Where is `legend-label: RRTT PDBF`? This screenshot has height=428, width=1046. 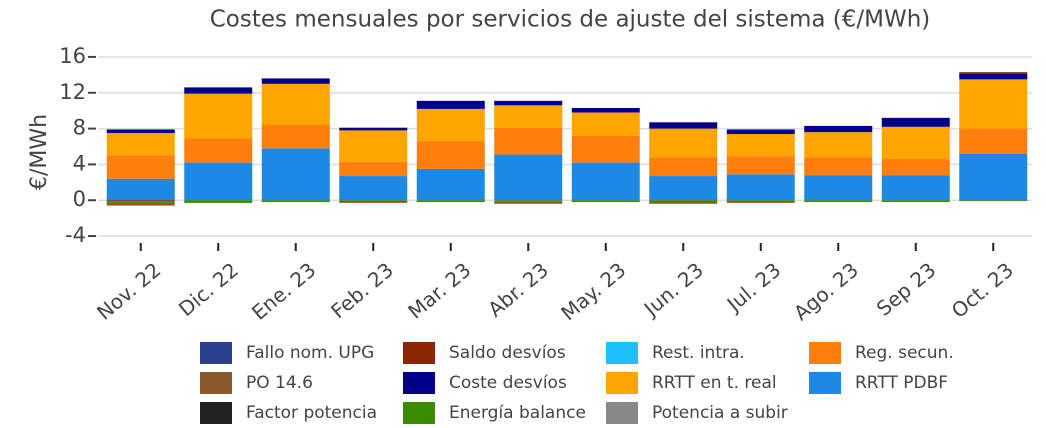 legend-label: RRTT PDBF is located at coordinates (901, 383).